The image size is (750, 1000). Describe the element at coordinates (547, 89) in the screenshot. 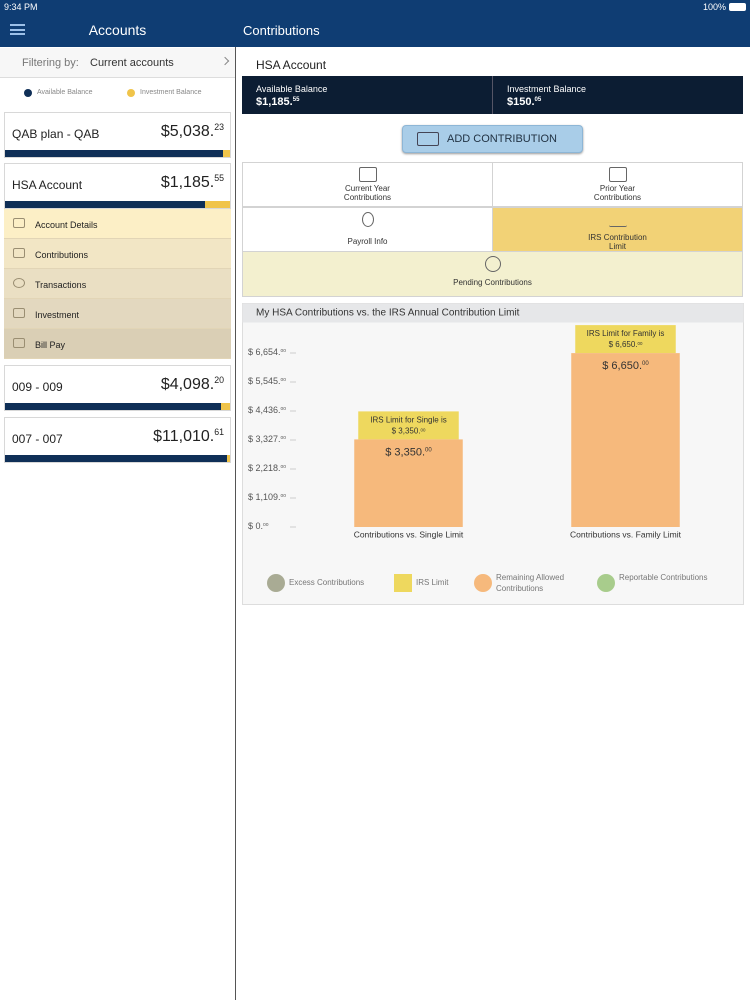

I see `balance-label: Investment Balance` at that location.